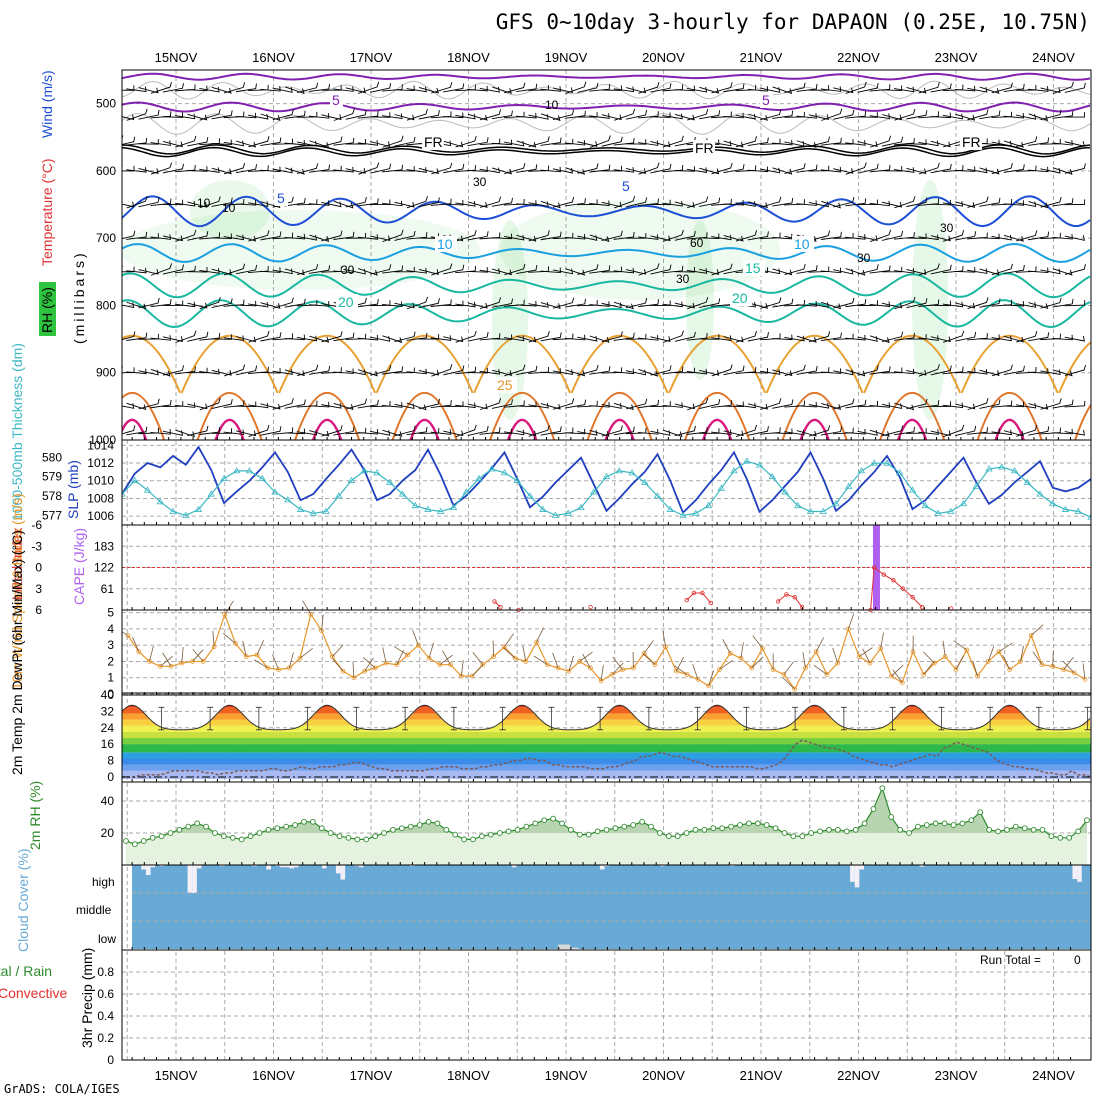 Image resolution: width=1100 pixels, height=1100 pixels. Describe the element at coordinates (433, 142) in the screenshot. I see `contour-label-bg` at that location.